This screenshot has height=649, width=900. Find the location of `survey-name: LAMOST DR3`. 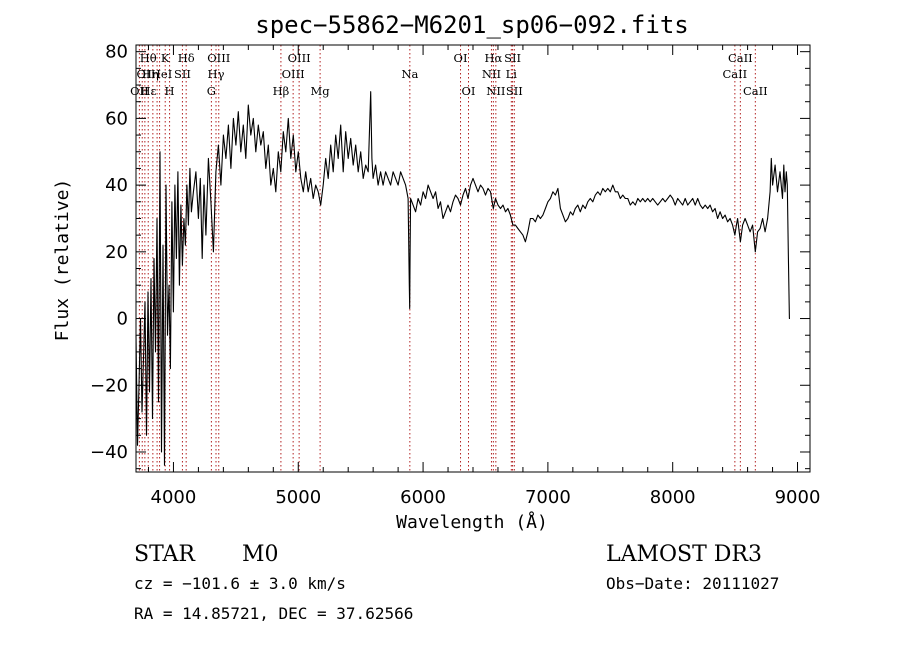

survey-name: LAMOST DR3 is located at coordinates (684, 554).